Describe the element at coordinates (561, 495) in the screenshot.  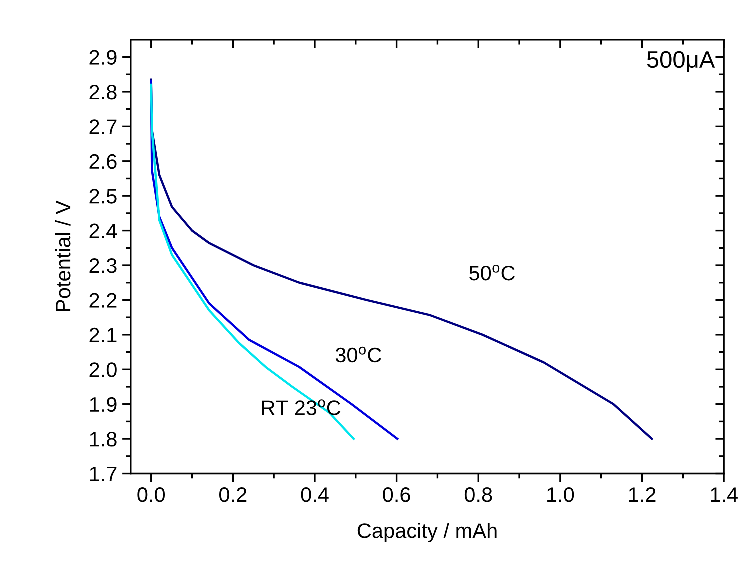
I see `x-tick-label: 1.0` at that location.